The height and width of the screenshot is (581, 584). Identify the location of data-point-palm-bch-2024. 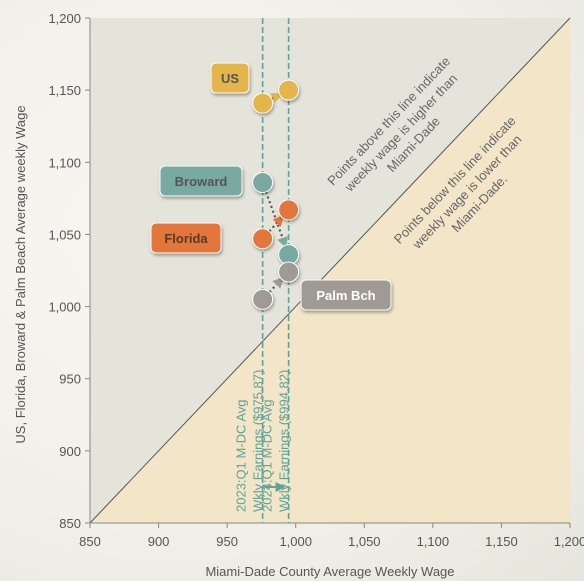
(289, 272).